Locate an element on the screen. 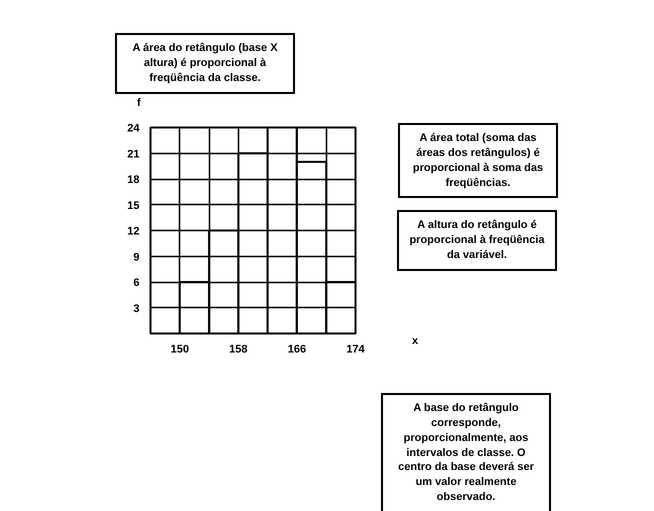 The image size is (654, 511). text: A base do retângulo corresponde, proporcionalmente, aos intervalos de classe. O centro da base deverá ser um valor realmente observado. is located at coordinates (466, 453).